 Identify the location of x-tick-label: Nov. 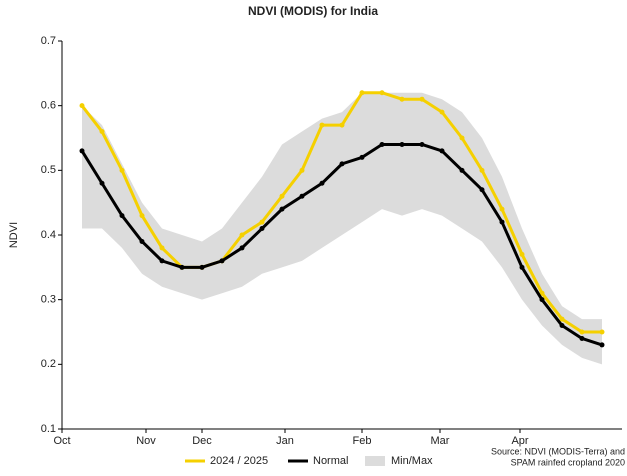
(146, 441).